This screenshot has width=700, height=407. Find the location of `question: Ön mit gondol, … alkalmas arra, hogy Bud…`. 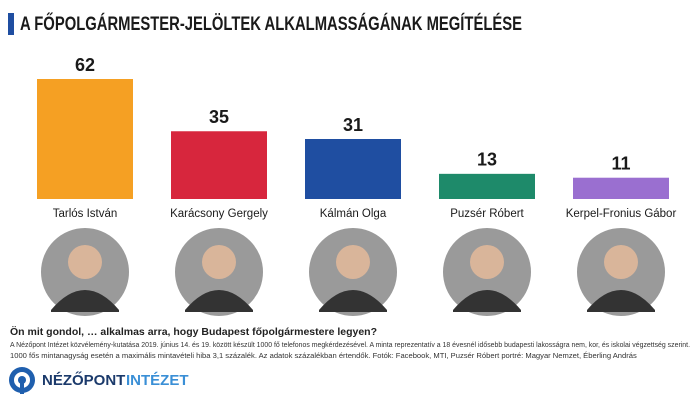

question: Ön mit gondol, … alkalmas arra, hogy Bud… is located at coordinates (193, 331).